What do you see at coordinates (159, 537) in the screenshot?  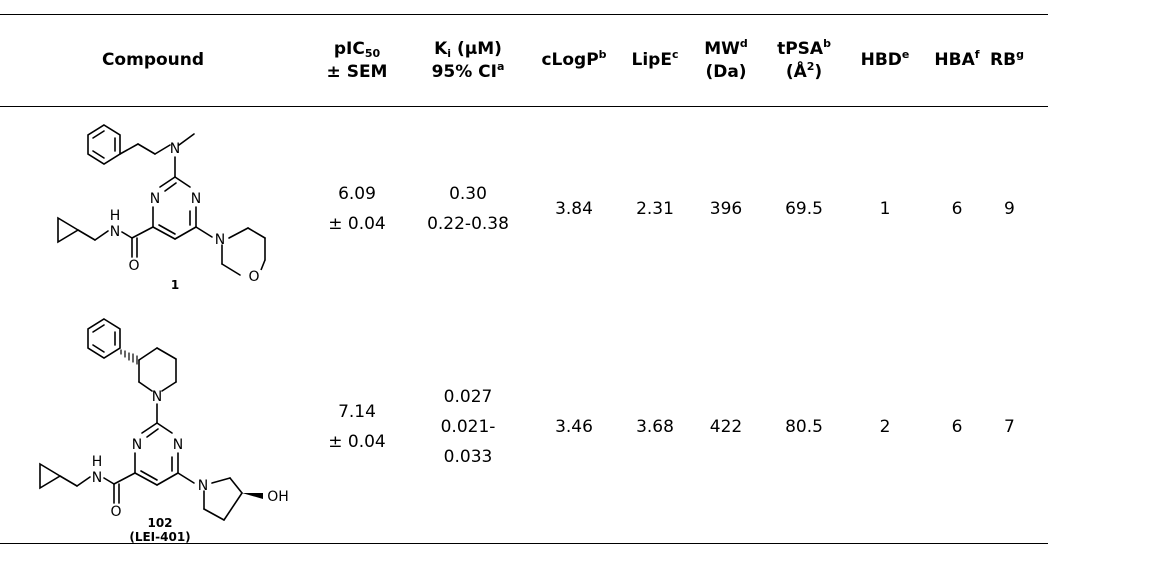 I see `compound-code-label: (LEI-401)` at bounding box center [159, 537].